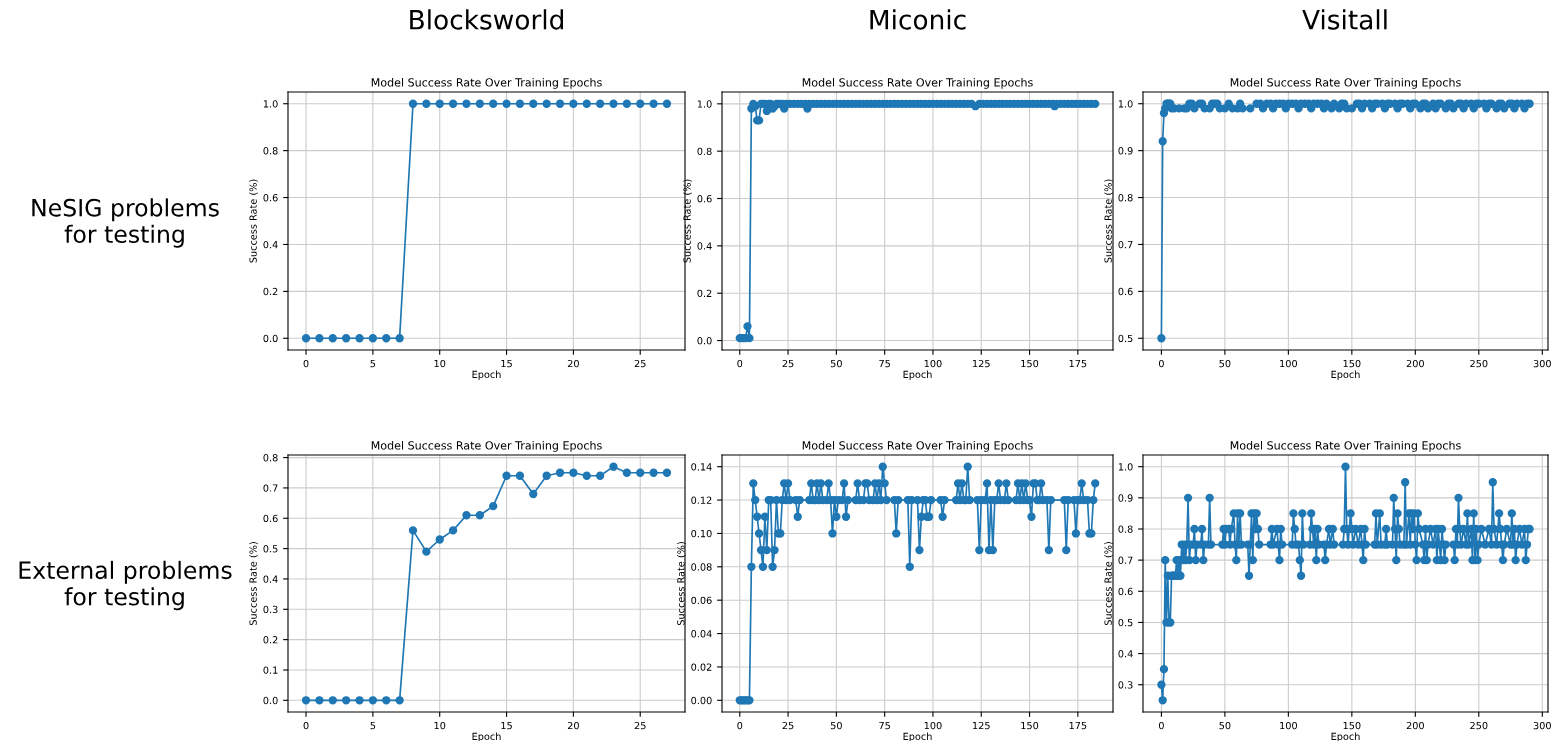 Image resolution: width=1568 pixels, height=741 pixels. I want to click on text: Blocksworld, so click(486, 19).